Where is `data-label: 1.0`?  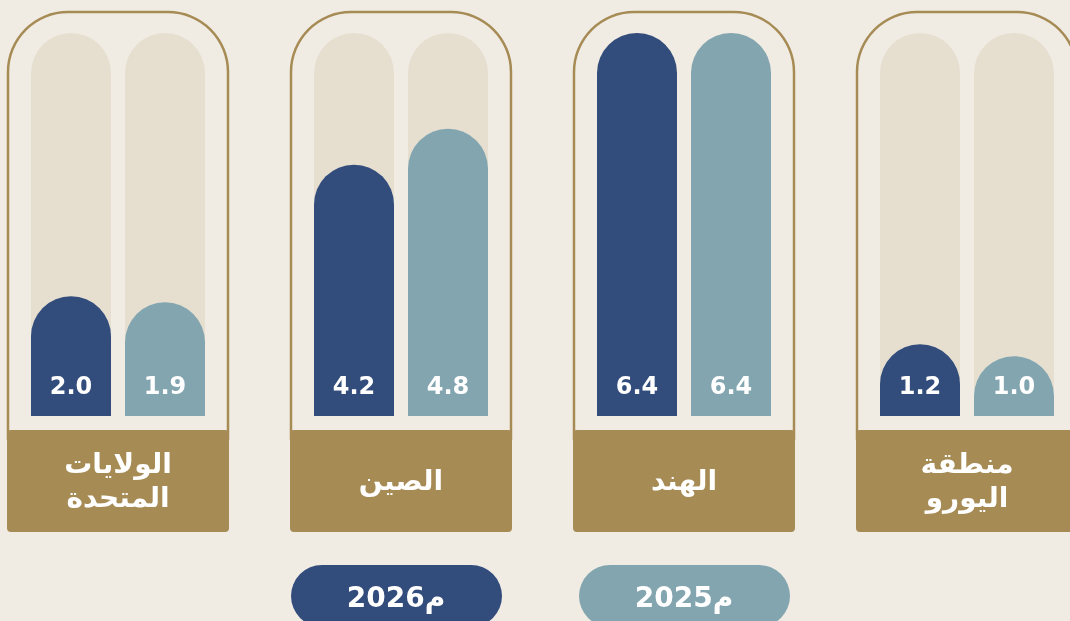
data-label: 1.0 is located at coordinates (1014, 386).